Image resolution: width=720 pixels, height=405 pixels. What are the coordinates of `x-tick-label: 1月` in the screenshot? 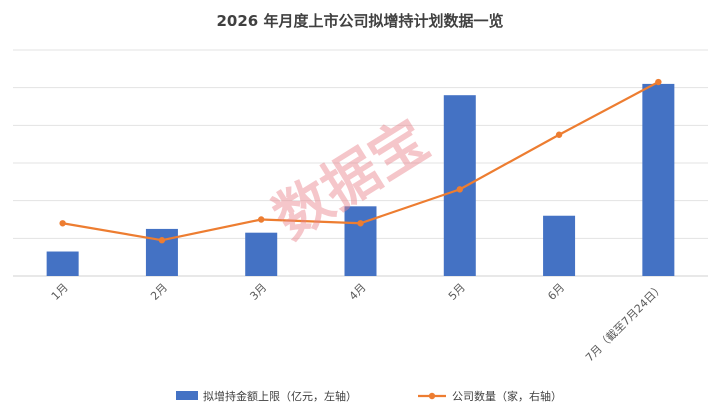 It's located at (60, 292).